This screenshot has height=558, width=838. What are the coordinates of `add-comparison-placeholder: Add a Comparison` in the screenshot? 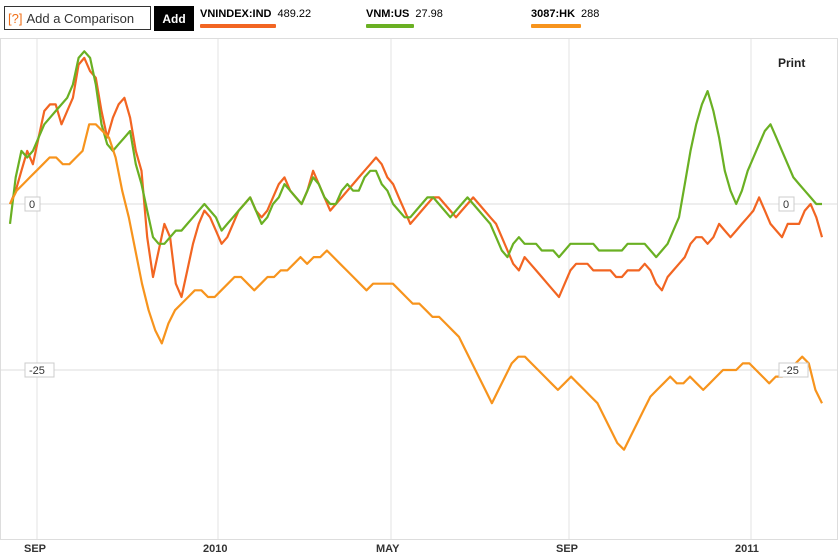 It's located at (80, 18).